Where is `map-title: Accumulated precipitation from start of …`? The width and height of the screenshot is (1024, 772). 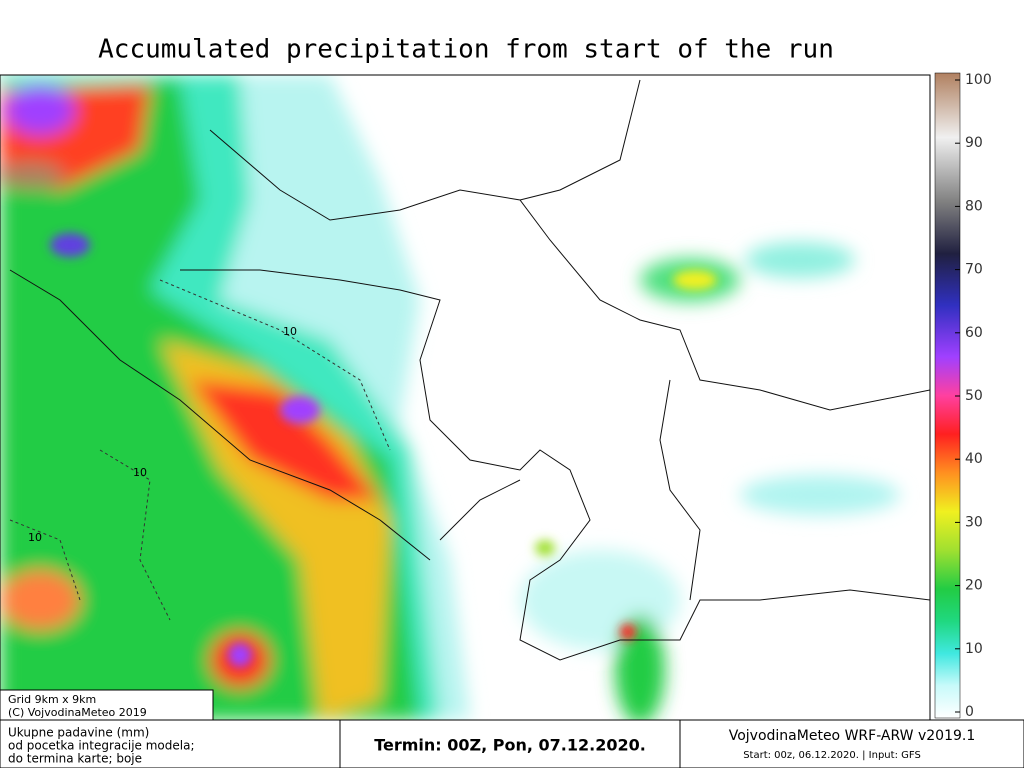 map-title: Accumulated precipitation from start of … is located at coordinates (466, 50).